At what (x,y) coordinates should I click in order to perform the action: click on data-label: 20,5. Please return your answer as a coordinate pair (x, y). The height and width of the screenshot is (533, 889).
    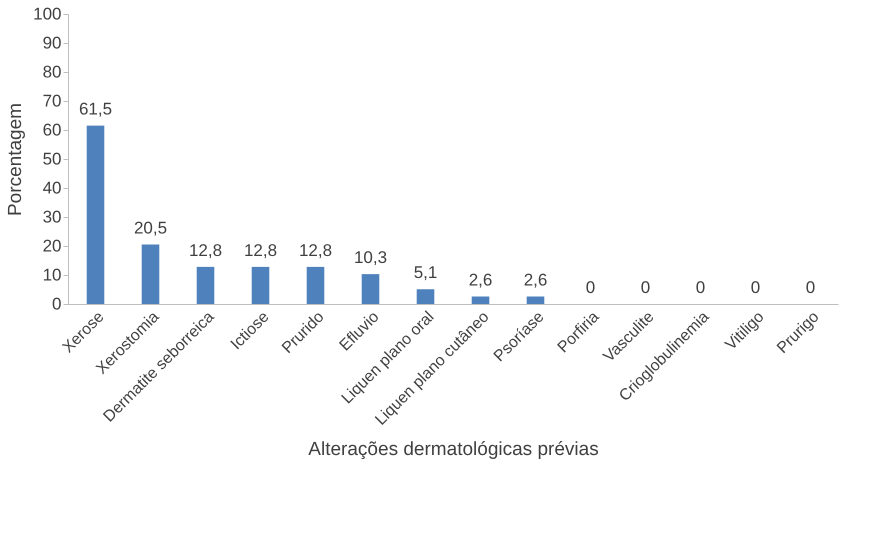
    Looking at the image, I should click on (151, 228).